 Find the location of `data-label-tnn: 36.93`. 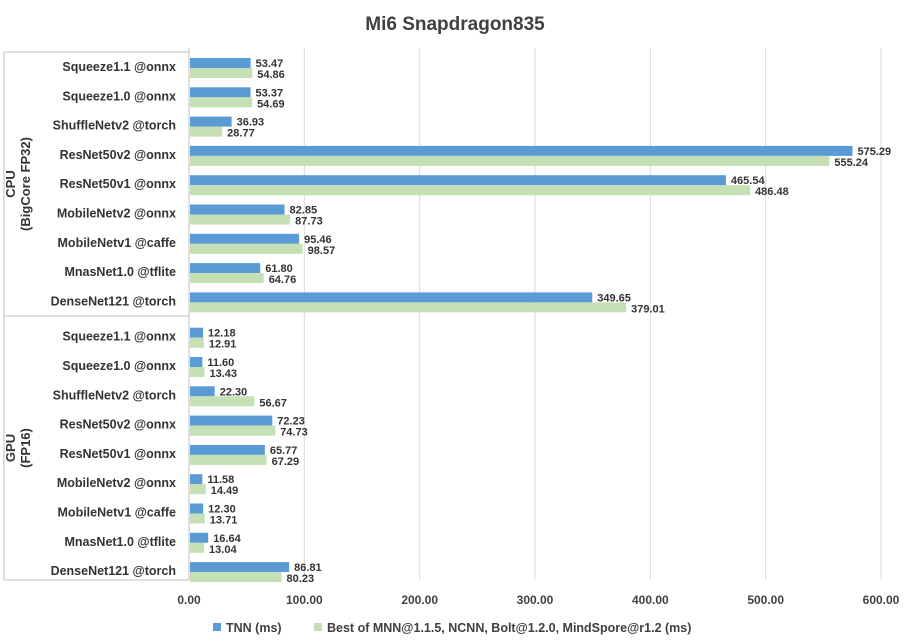

data-label-tnn: 36.93 is located at coordinates (251, 123).